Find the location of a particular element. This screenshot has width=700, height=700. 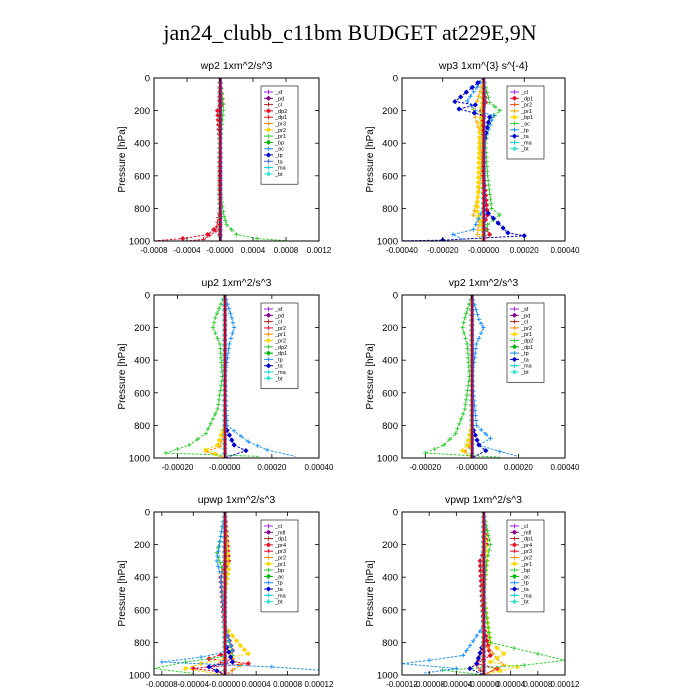

x-tick-label: -0.0008 is located at coordinates (154, 250).